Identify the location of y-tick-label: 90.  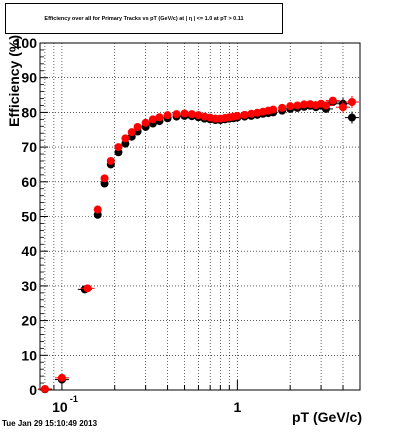
(29, 78).